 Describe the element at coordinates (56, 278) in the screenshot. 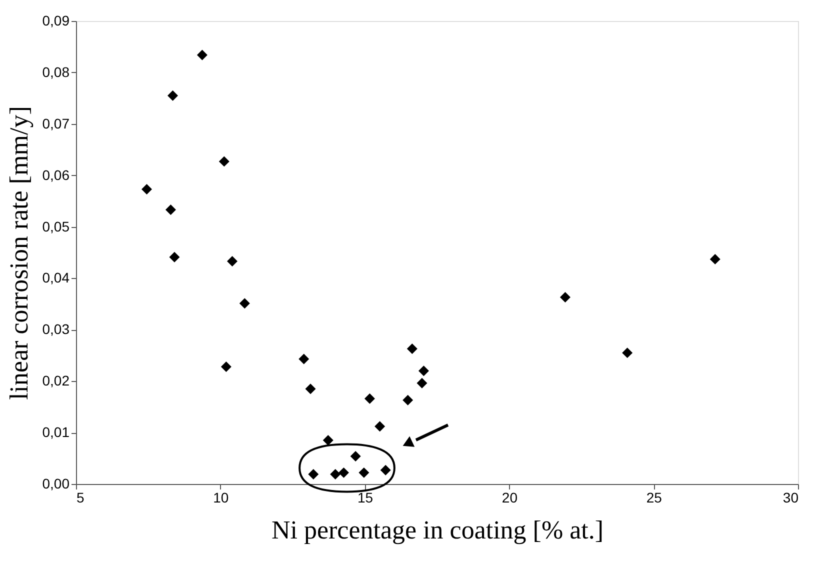

I see `y-tick-label: 0,04` at that location.